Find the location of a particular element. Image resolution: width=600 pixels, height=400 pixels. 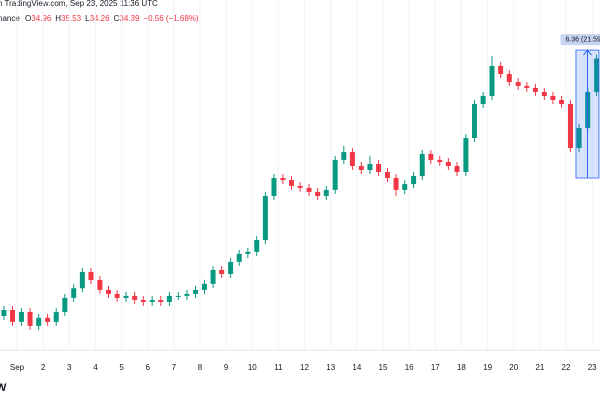

x-tick-label: 2 is located at coordinates (43, 367).